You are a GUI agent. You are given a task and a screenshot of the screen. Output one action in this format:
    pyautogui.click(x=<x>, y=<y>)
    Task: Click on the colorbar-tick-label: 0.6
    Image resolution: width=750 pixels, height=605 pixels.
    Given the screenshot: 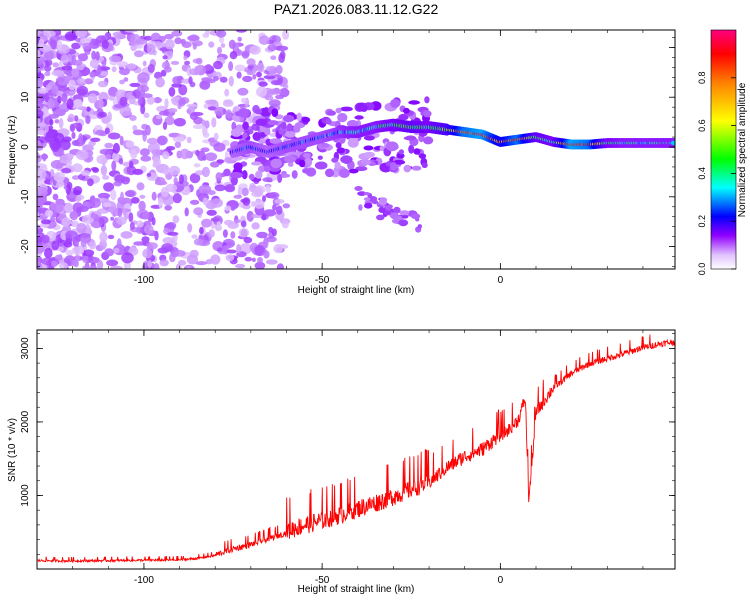 What is the action you would take?
    pyautogui.click(x=702, y=125)
    